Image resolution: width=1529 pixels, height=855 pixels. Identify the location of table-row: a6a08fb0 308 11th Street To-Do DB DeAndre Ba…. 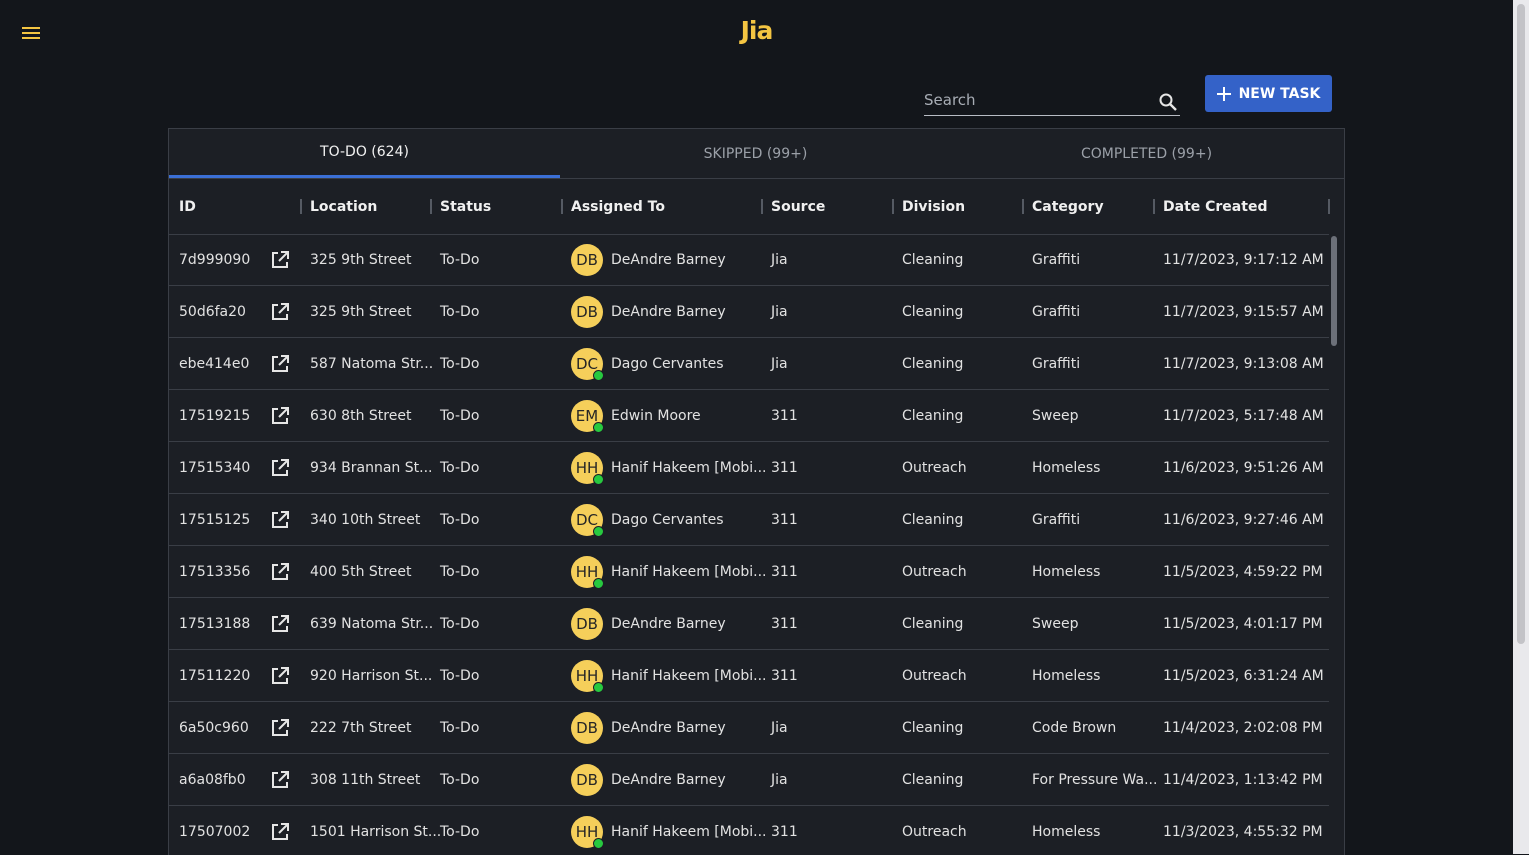
(749, 780).